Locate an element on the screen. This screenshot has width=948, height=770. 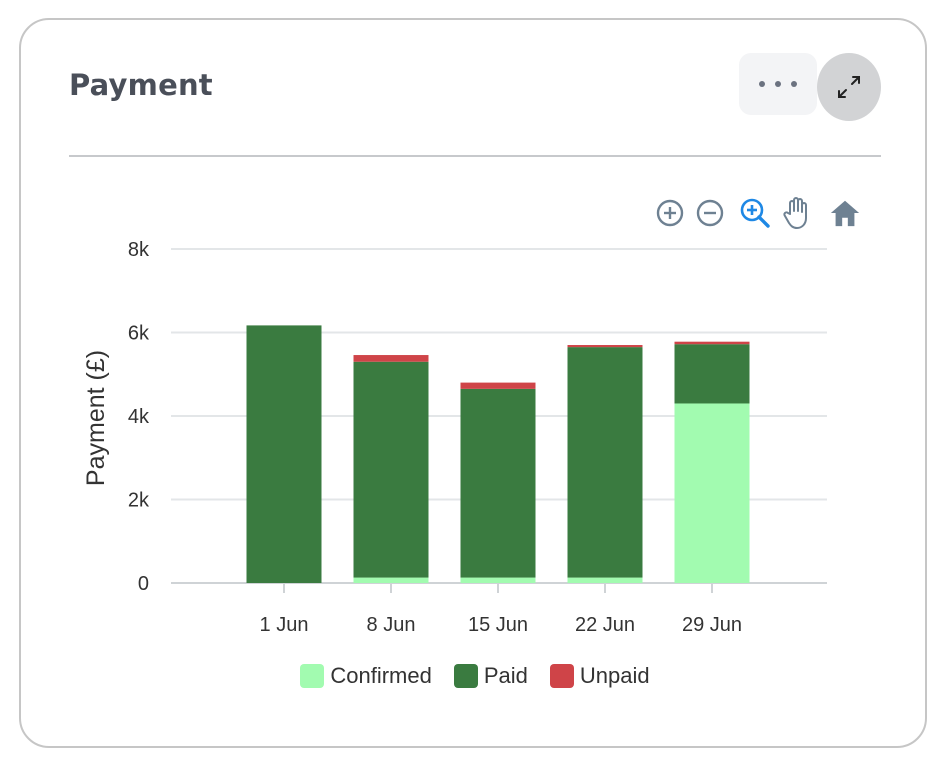
card-title: Payment is located at coordinates (141, 85).